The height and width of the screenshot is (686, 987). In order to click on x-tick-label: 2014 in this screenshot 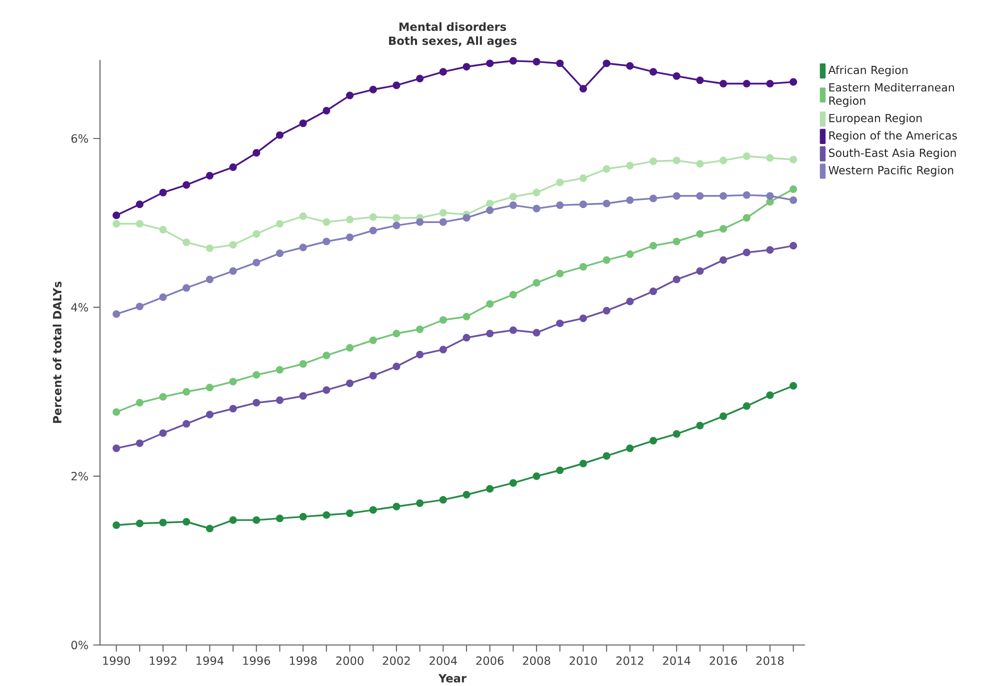, I will do `click(676, 660)`.